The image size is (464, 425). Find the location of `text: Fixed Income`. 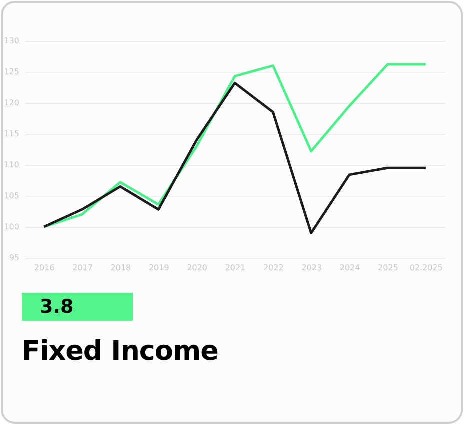

text: Fixed Income is located at coordinates (120, 351).